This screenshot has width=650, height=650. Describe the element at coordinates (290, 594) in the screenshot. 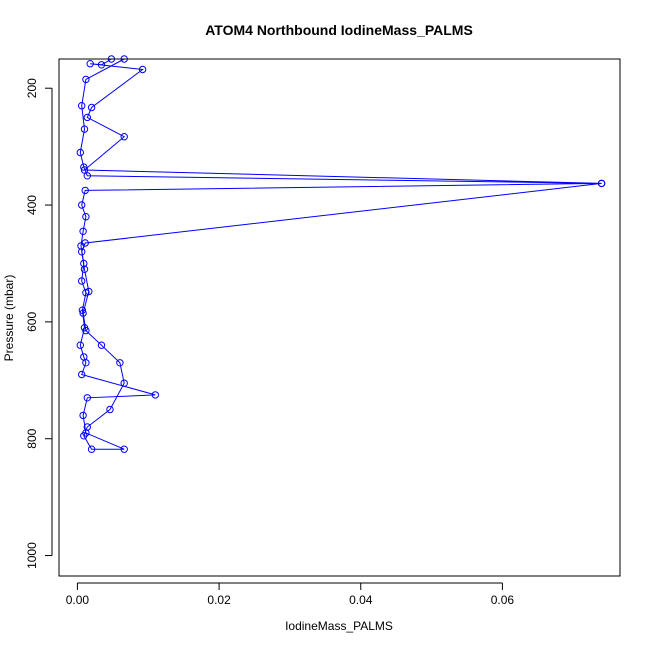

I see `x-axis: 0.00 0.02 0.04 0.06` at that location.